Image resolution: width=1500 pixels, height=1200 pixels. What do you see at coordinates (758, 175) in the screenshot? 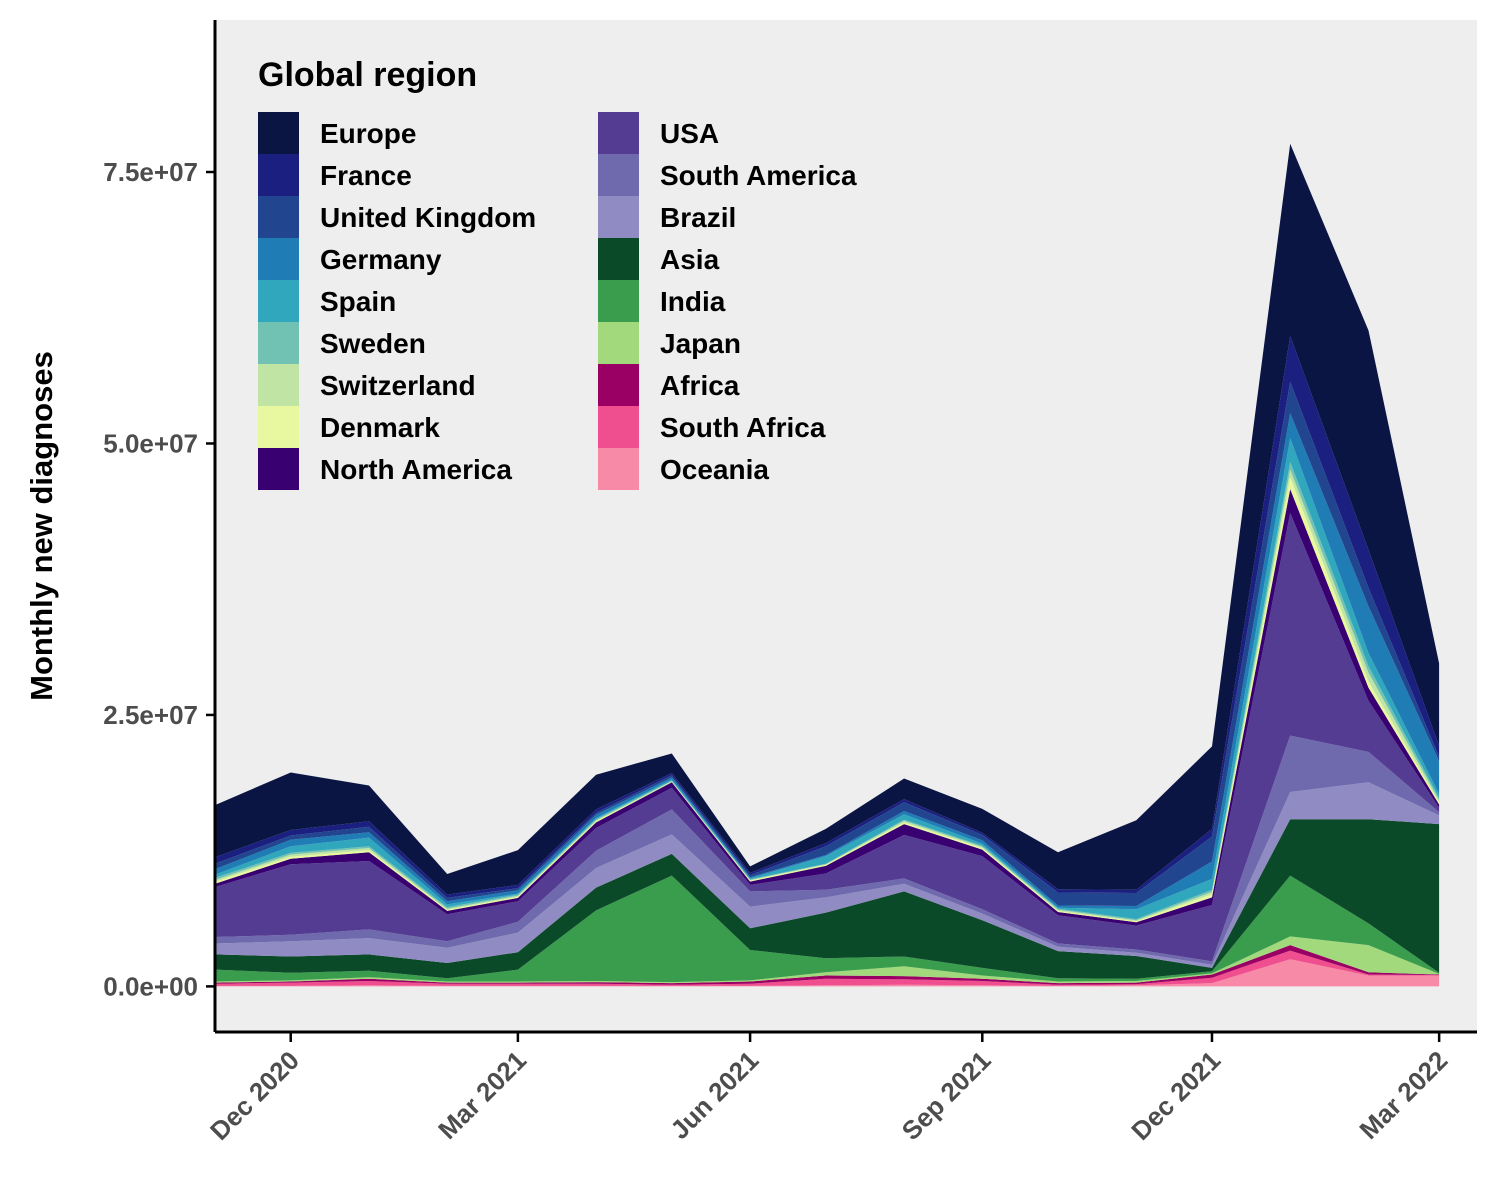
I see `legend-label-south-america: South America` at bounding box center [758, 175].